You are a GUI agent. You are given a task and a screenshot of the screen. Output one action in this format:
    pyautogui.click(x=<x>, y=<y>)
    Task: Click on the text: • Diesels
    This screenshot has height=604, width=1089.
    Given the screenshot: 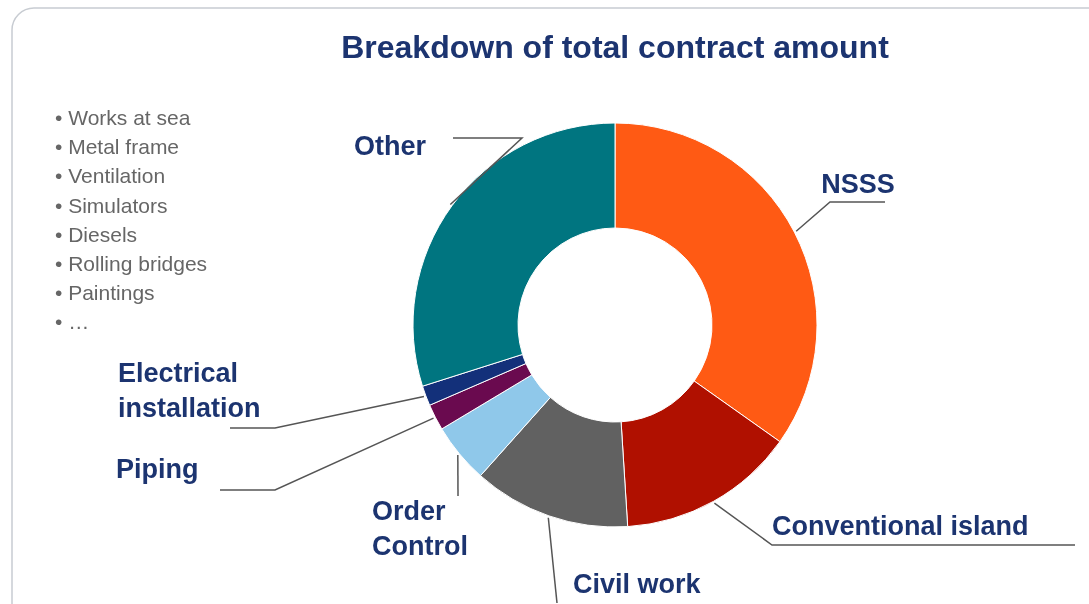 What is the action you would take?
    pyautogui.click(x=96, y=234)
    